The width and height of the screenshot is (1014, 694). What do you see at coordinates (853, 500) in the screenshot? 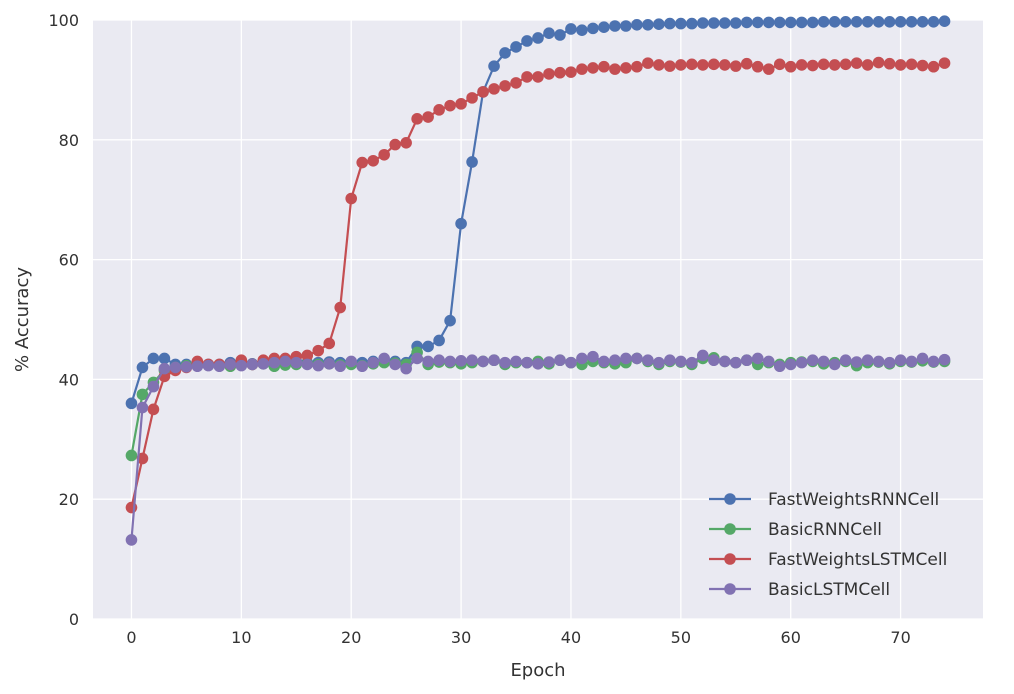
I see `legend-label: FastWeightsRNNCell` at bounding box center [853, 500].